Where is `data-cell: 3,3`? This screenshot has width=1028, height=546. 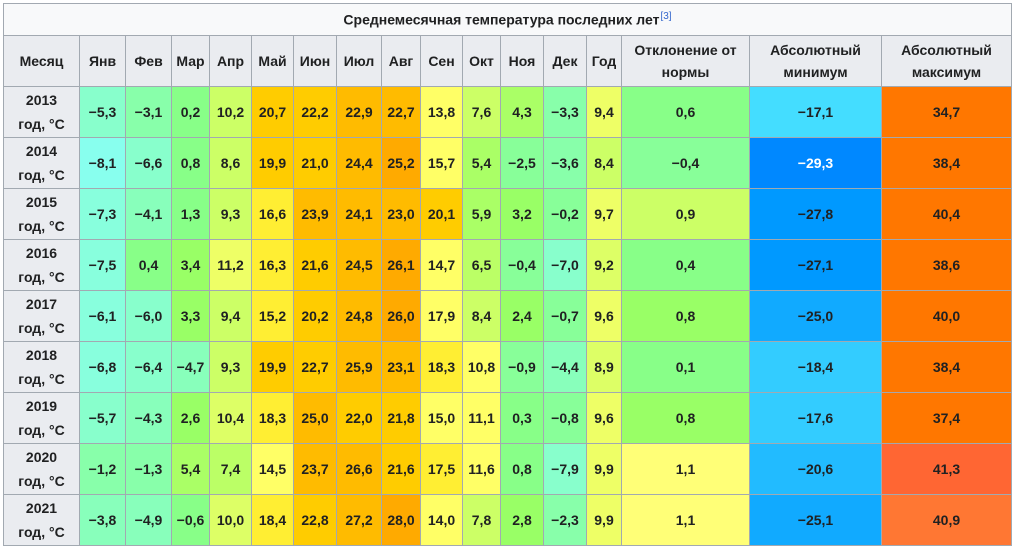
data-cell: 3,3 is located at coordinates (190, 316).